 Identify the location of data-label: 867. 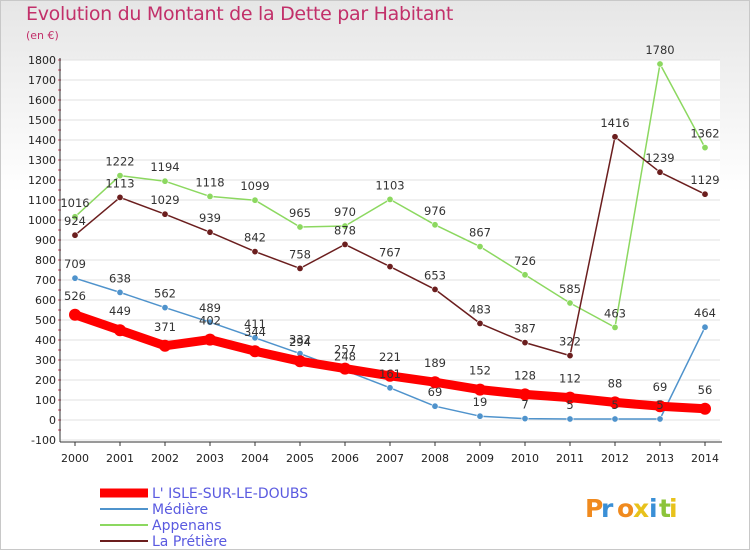
(480, 233).